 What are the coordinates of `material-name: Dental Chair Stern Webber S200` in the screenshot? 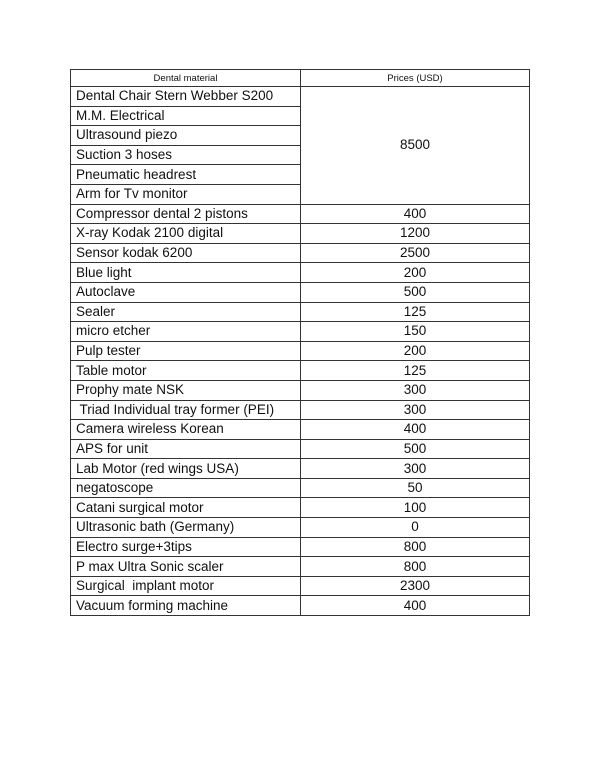 It's located at (185, 96).